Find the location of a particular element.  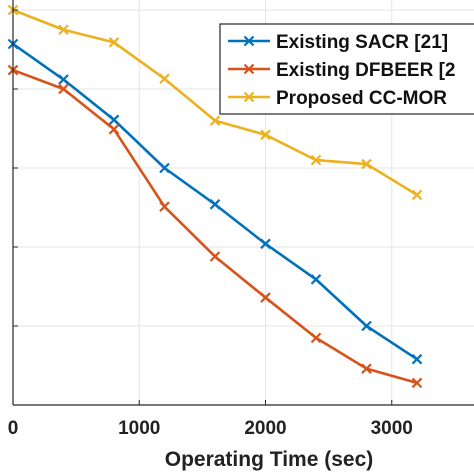

legend-label: Existing SACR [21] is located at coordinates (362, 42).